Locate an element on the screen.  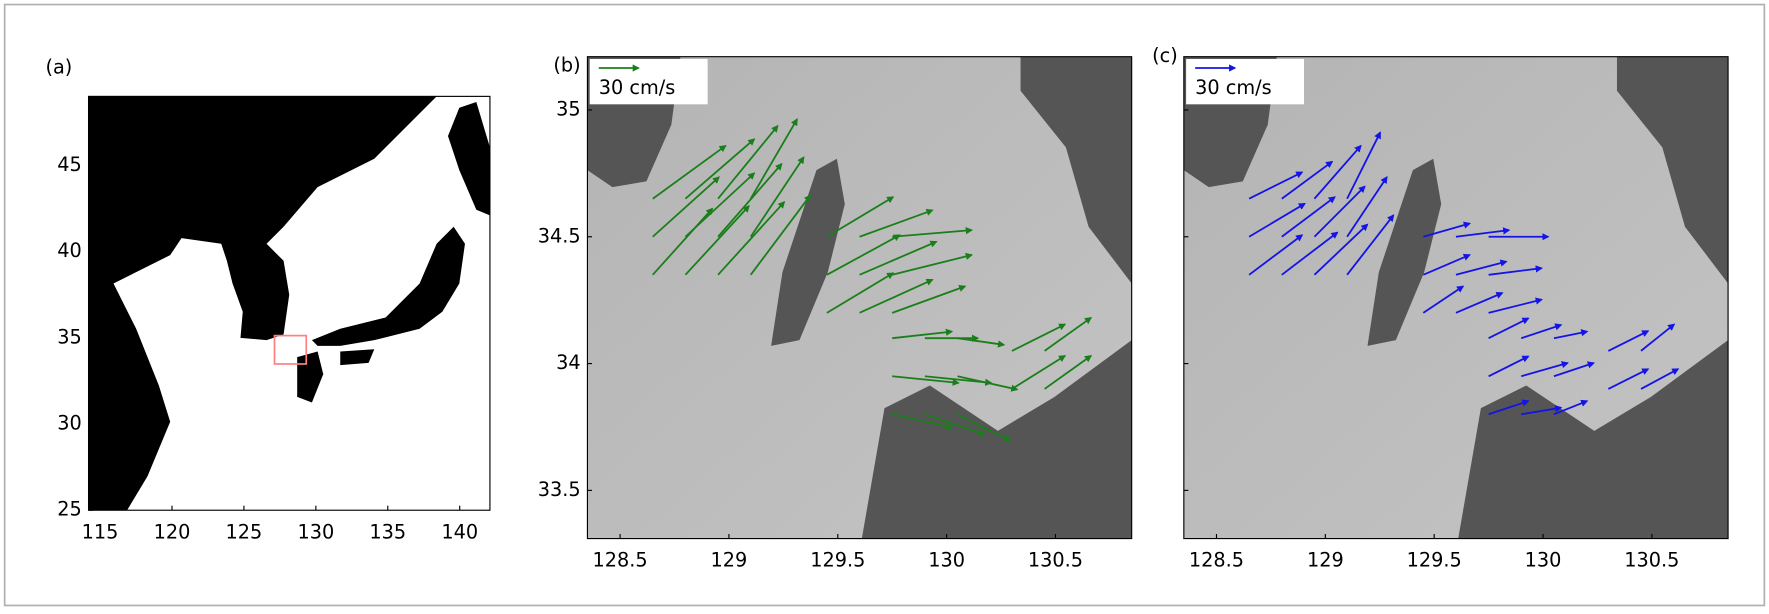
x-tick-label: 135 is located at coordinates (387, 531).